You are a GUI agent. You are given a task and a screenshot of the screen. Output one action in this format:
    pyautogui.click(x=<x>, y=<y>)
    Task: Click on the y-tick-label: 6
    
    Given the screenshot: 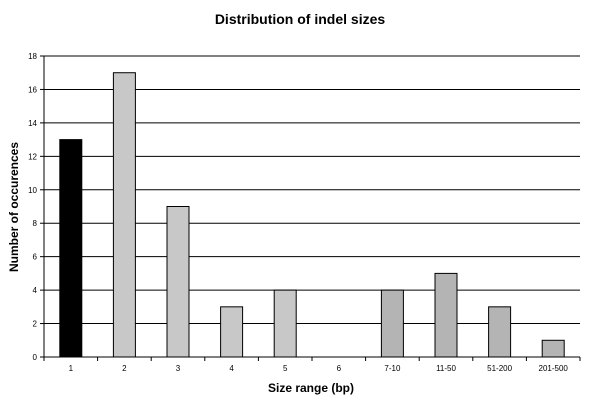 What is the action you would take?
    pyautogui.click(x=35, y=257)
    